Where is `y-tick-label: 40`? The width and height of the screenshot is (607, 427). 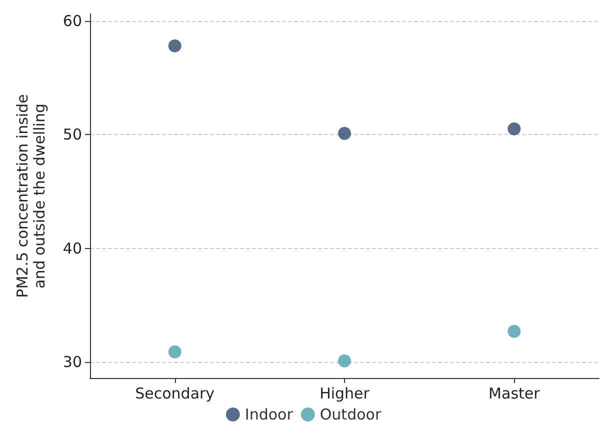
y-tick-label: 40 is located at coordinates (72, 248).